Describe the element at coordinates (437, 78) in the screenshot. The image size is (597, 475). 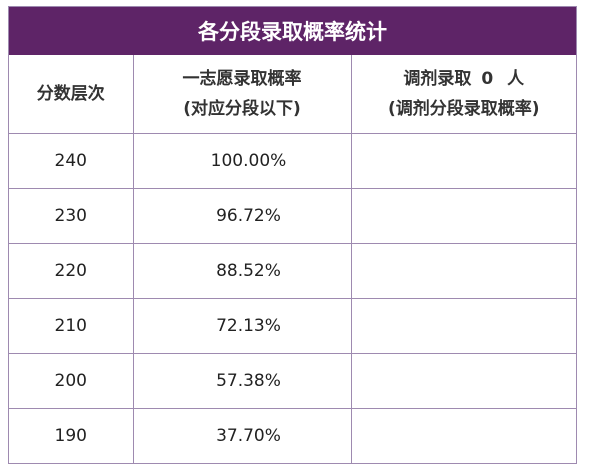
I see `header-adjust-prefix: 调剂录取` at that location.